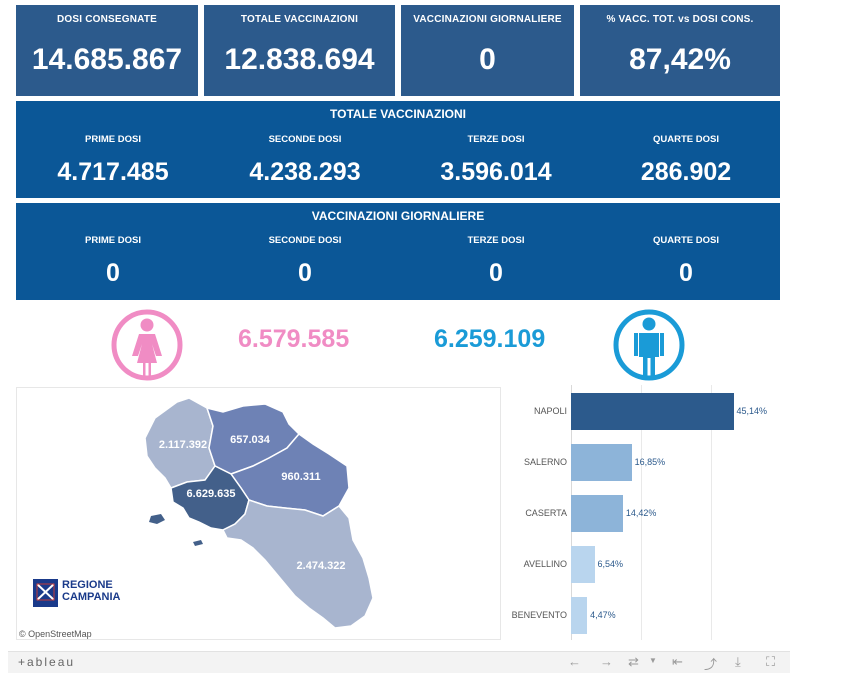 The image size is (849, 697). What do you see at coordinates (546, 512) in the screenshot?
I see `bar-category-label: CASERTA` at bounding box center [546, 512].